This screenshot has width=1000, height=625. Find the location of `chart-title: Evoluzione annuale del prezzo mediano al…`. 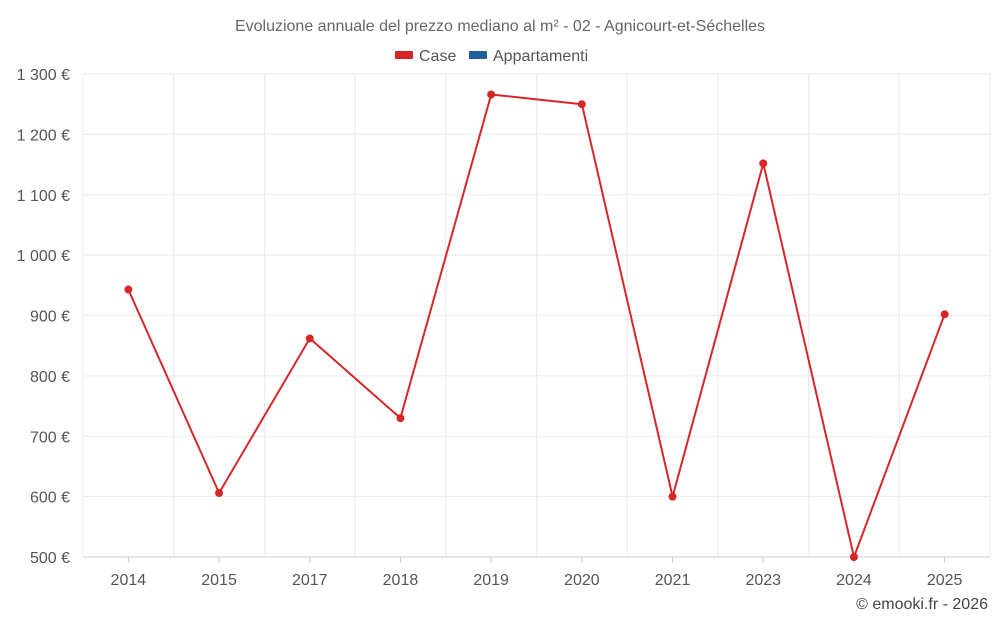

chart-title: Evoluzione annuale del prezzo mediano al… is located at coordinates (500, 26).